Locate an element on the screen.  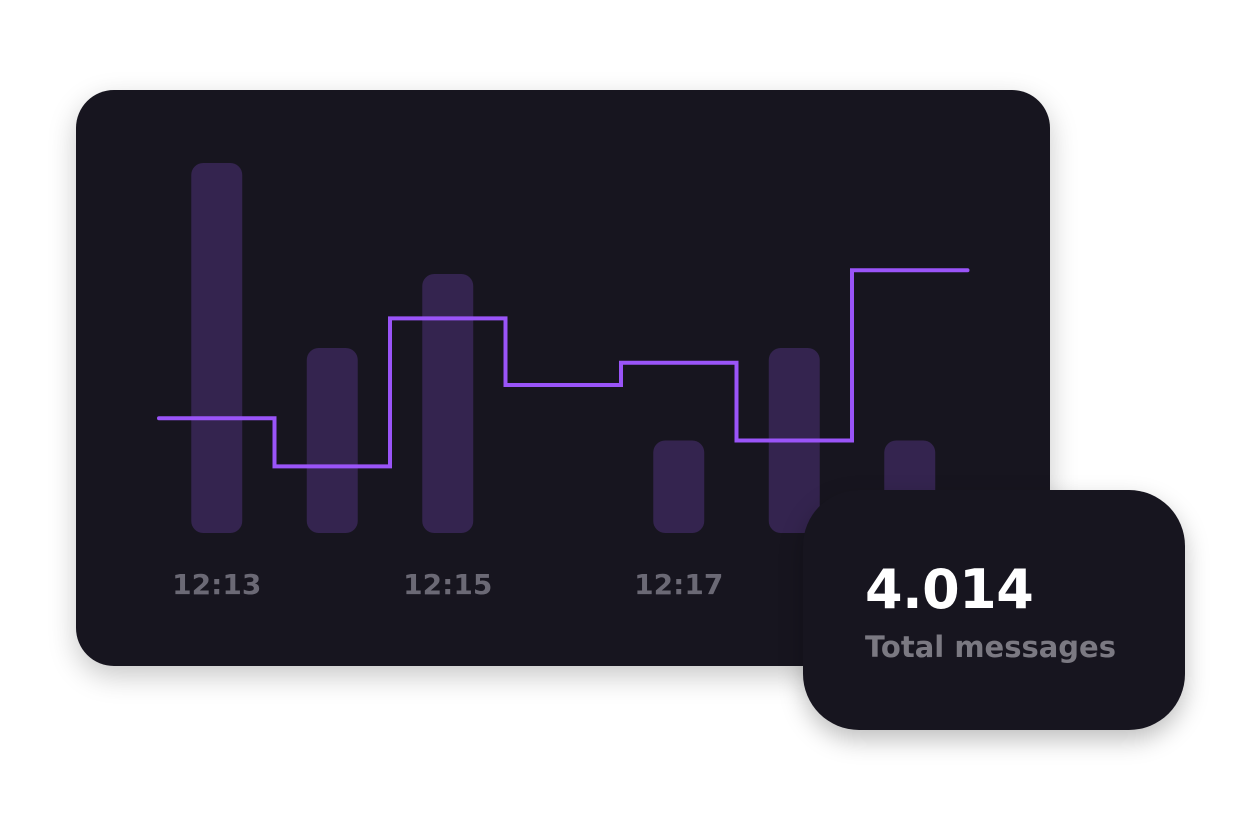
x-axis-ticks: 12:13 12:15 12:17 is located at coordinates (447, 584).